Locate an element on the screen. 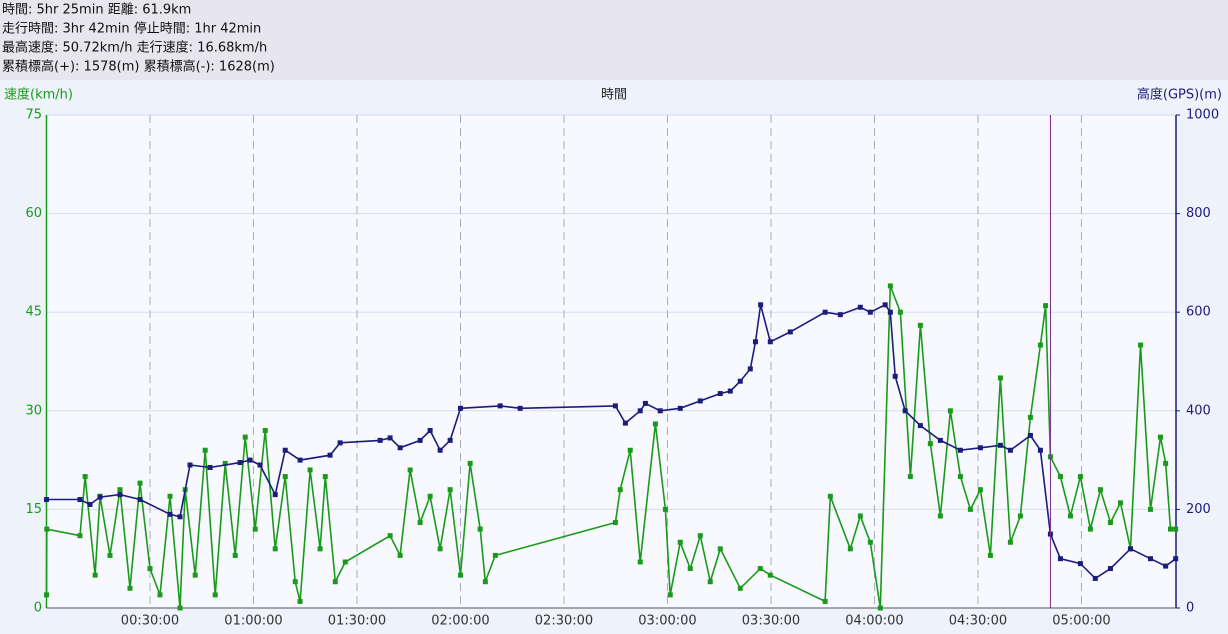 Image resolution: width=1228 pixels, height=634 pixels. x-tick-label: 01:30:00 is located at coordinates (357, 621).